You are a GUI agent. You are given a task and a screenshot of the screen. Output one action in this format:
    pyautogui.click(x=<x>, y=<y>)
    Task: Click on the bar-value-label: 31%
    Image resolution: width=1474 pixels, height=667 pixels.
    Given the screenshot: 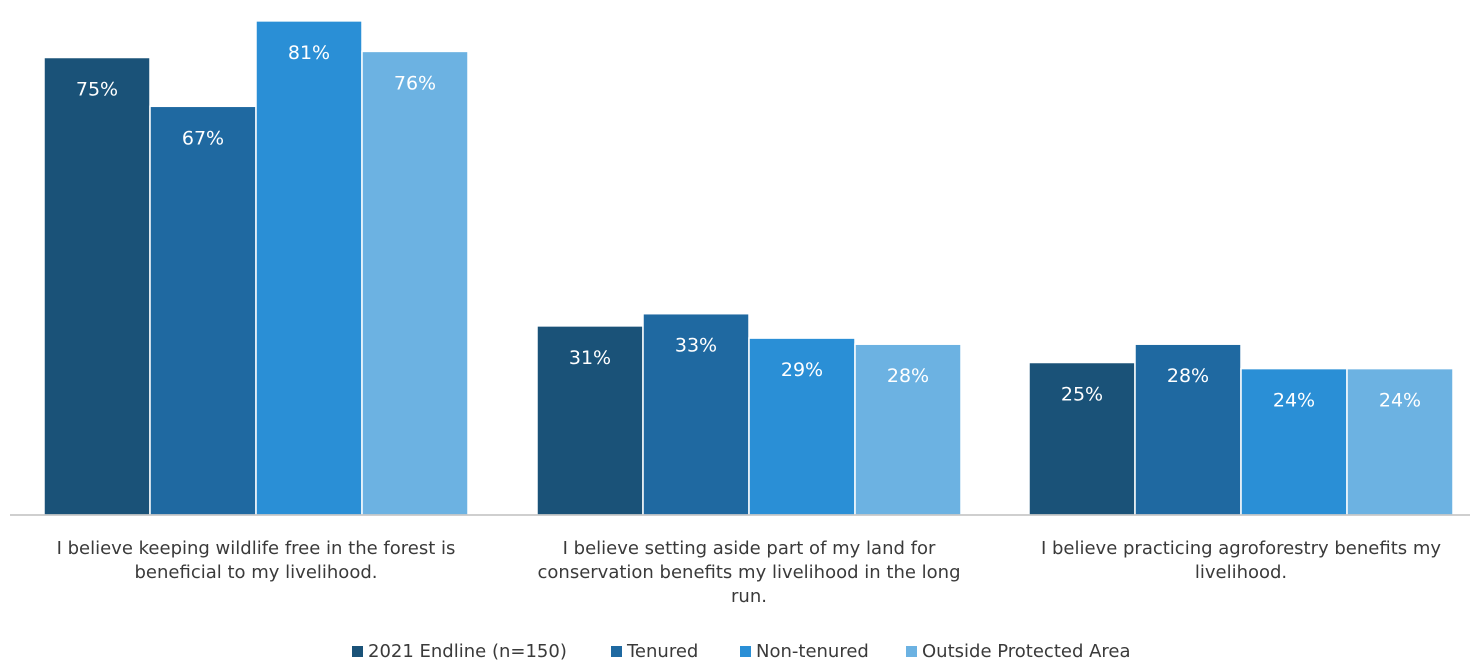 What is the action you would take?
    pyautogui.click(x=590, y=358)
    